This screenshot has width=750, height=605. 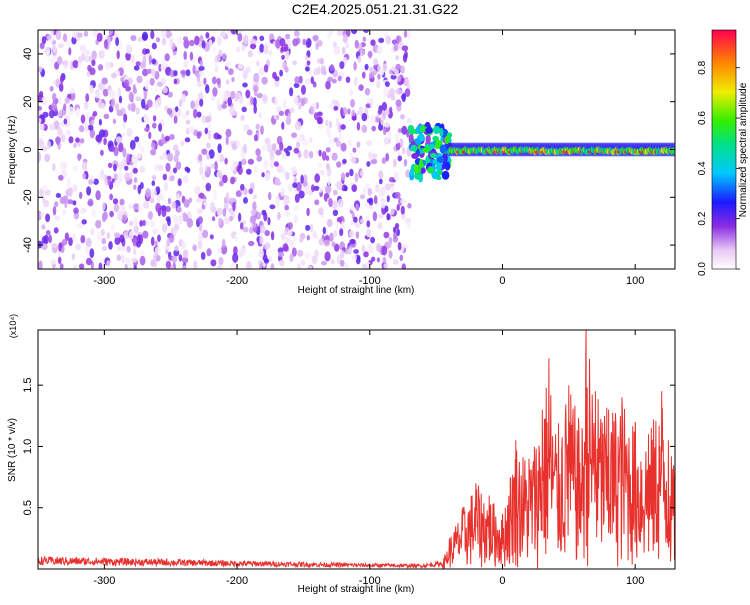 I want to click on spectrogram-x-tick-label: -300, so click(x=104, y=281).